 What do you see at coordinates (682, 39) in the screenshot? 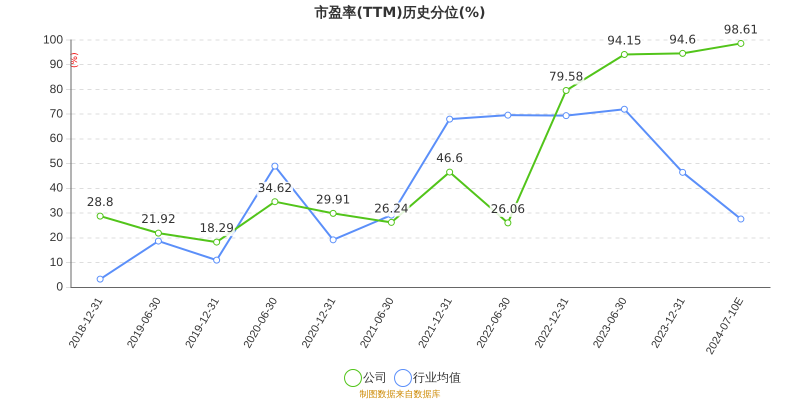
I see `data-label: 94.6` at bounding box center [682, 39].